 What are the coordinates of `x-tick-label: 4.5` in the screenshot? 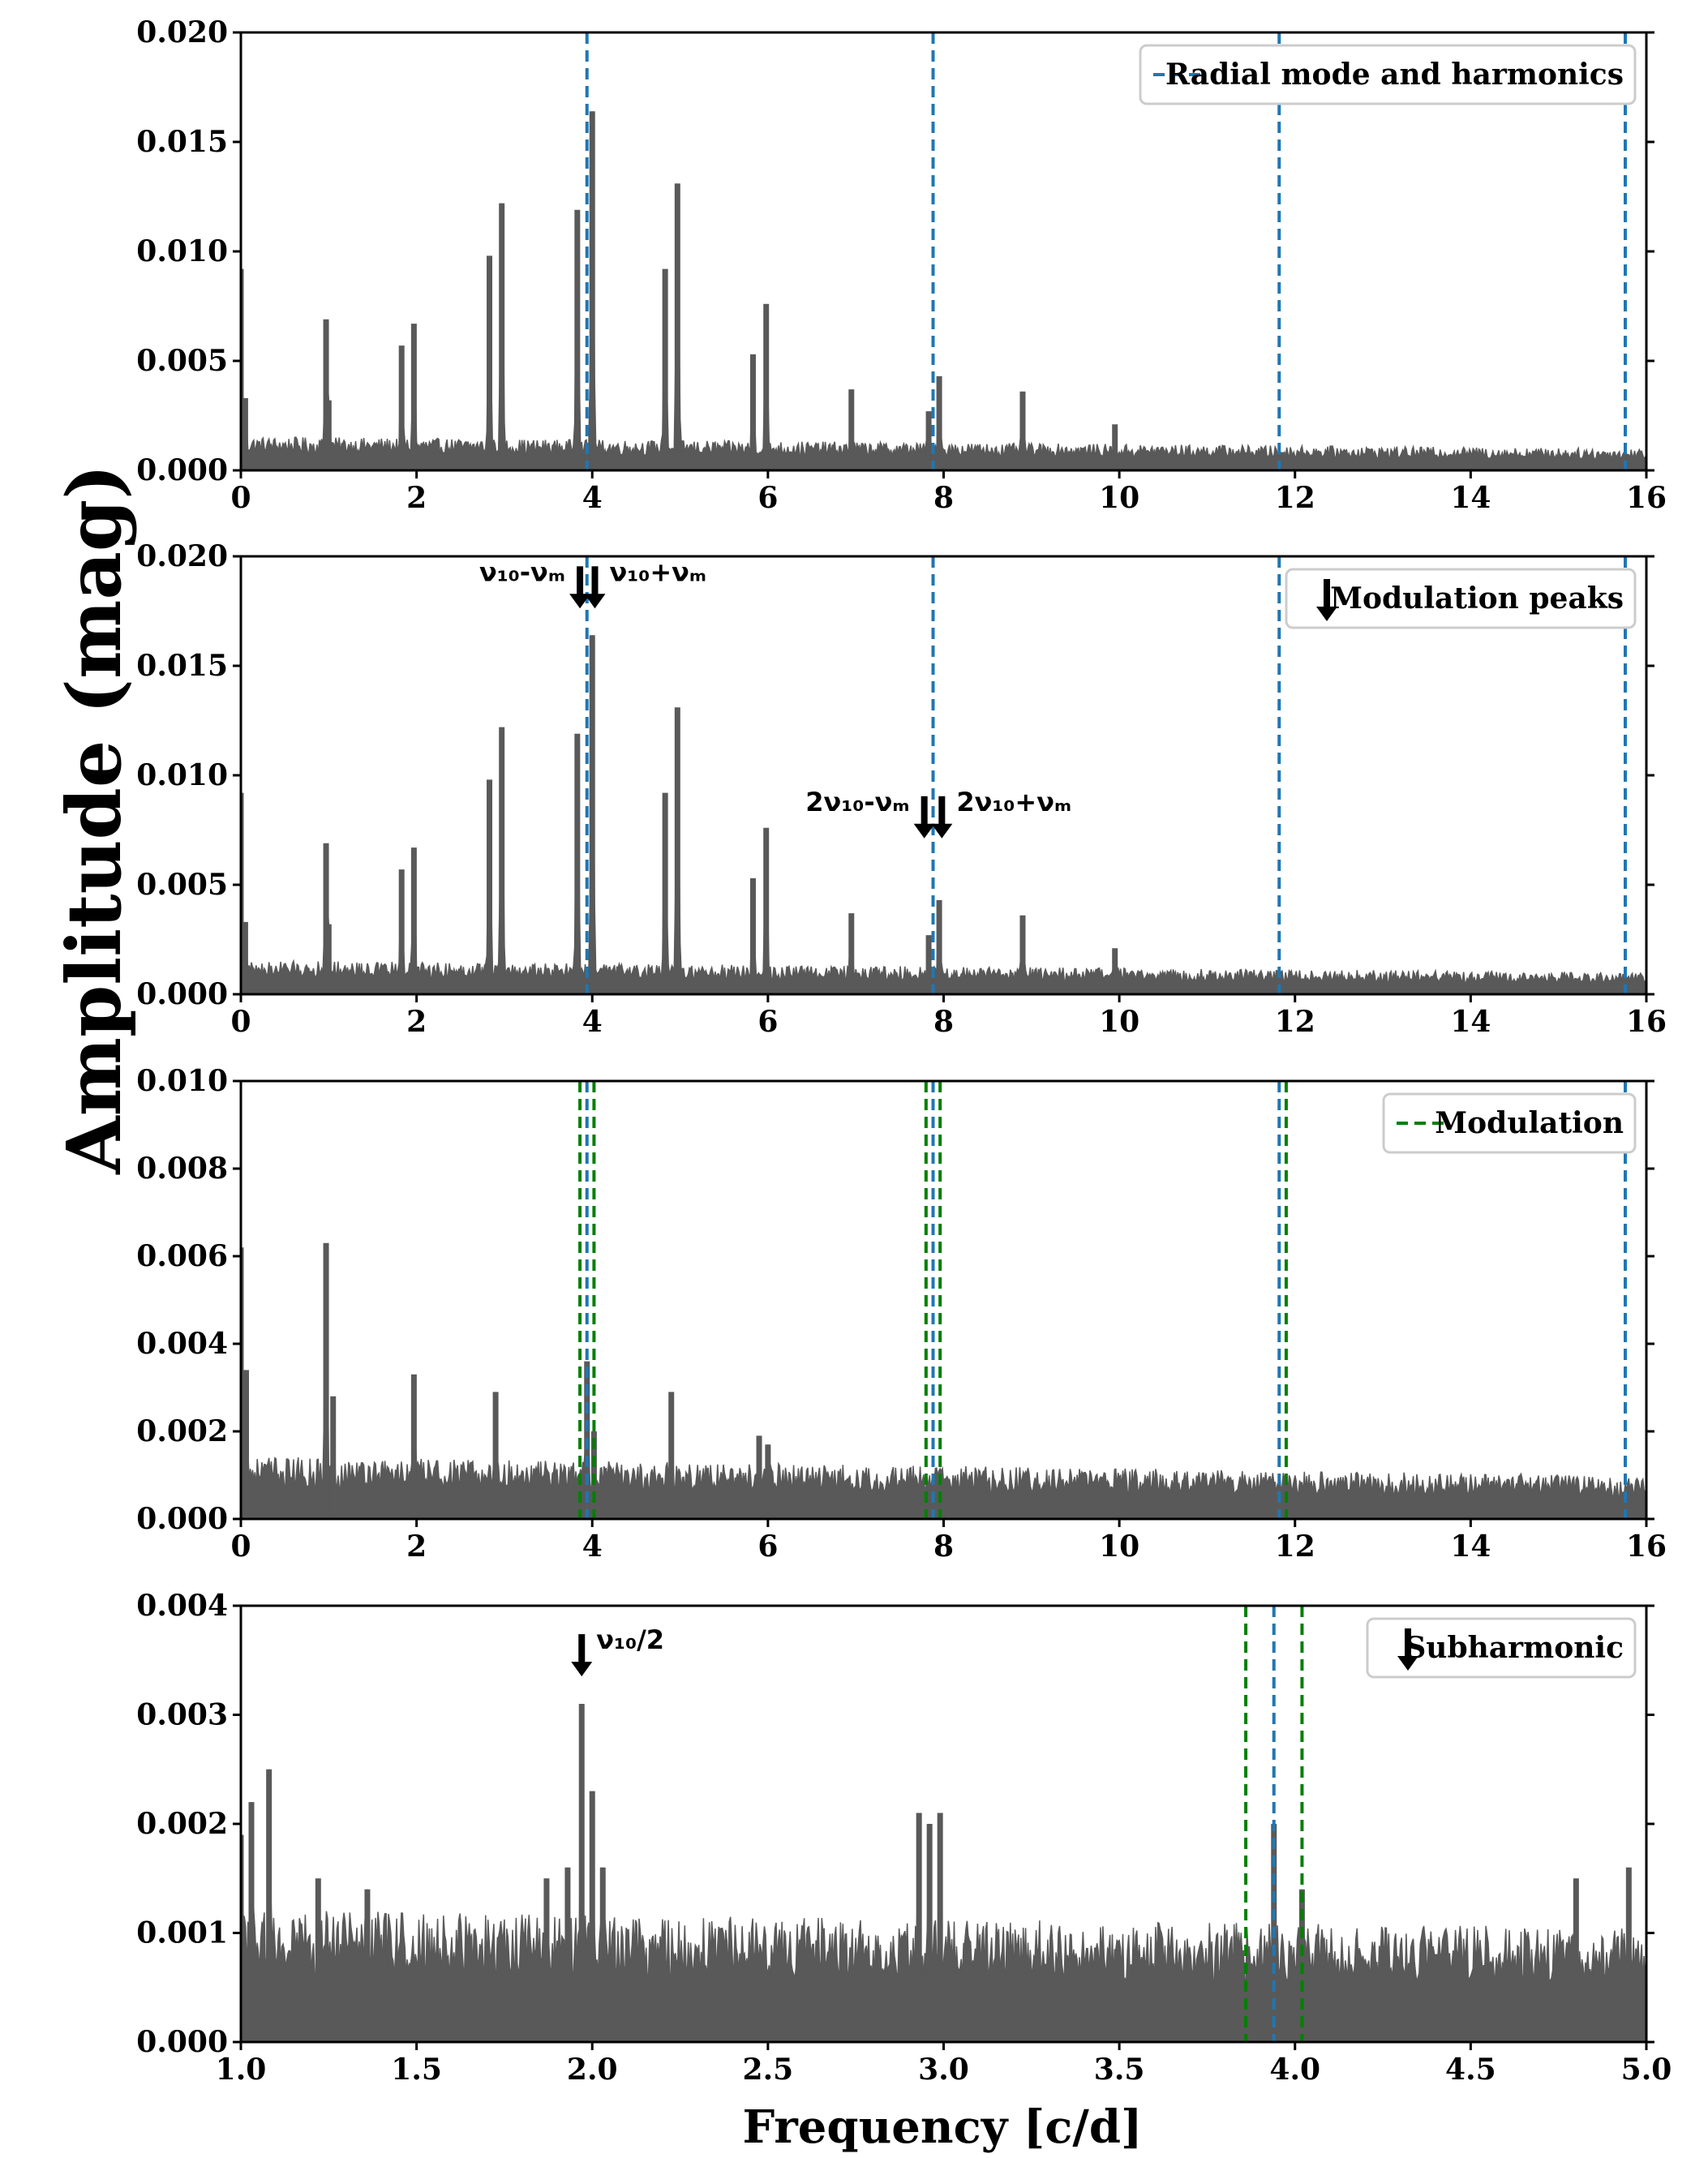 It's located at (1470, 2070).